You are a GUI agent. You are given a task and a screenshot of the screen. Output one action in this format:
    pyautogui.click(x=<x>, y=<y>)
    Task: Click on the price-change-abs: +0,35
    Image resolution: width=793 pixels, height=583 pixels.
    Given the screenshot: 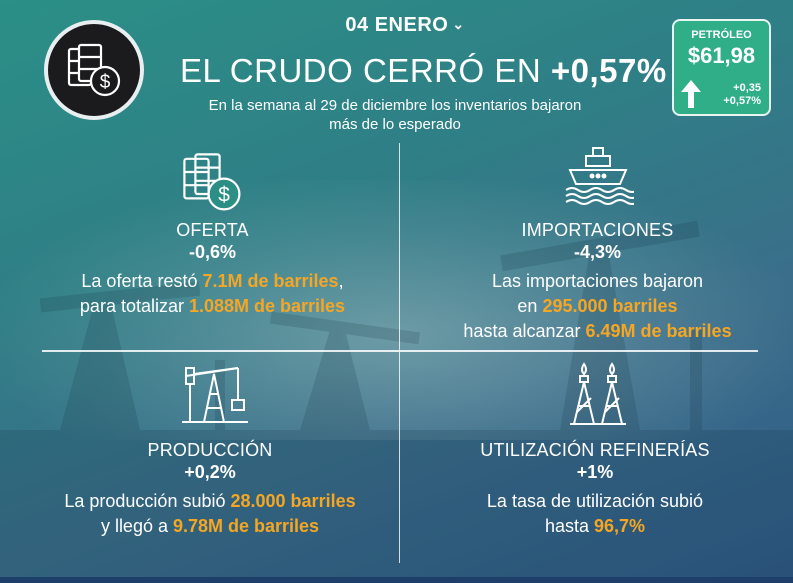 What is the action you would take?
    pyautogui.click(x=747, y=88)
    